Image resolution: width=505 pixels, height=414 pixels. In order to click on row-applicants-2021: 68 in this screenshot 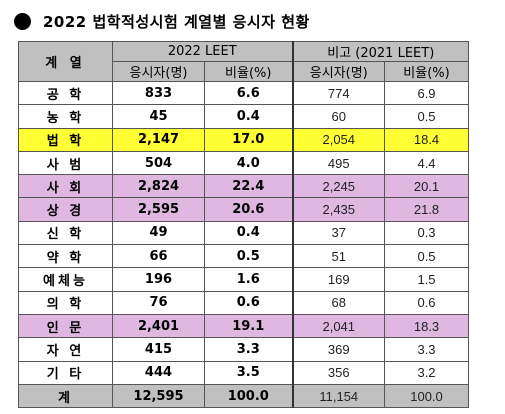, I will do `click(338, 302)`.